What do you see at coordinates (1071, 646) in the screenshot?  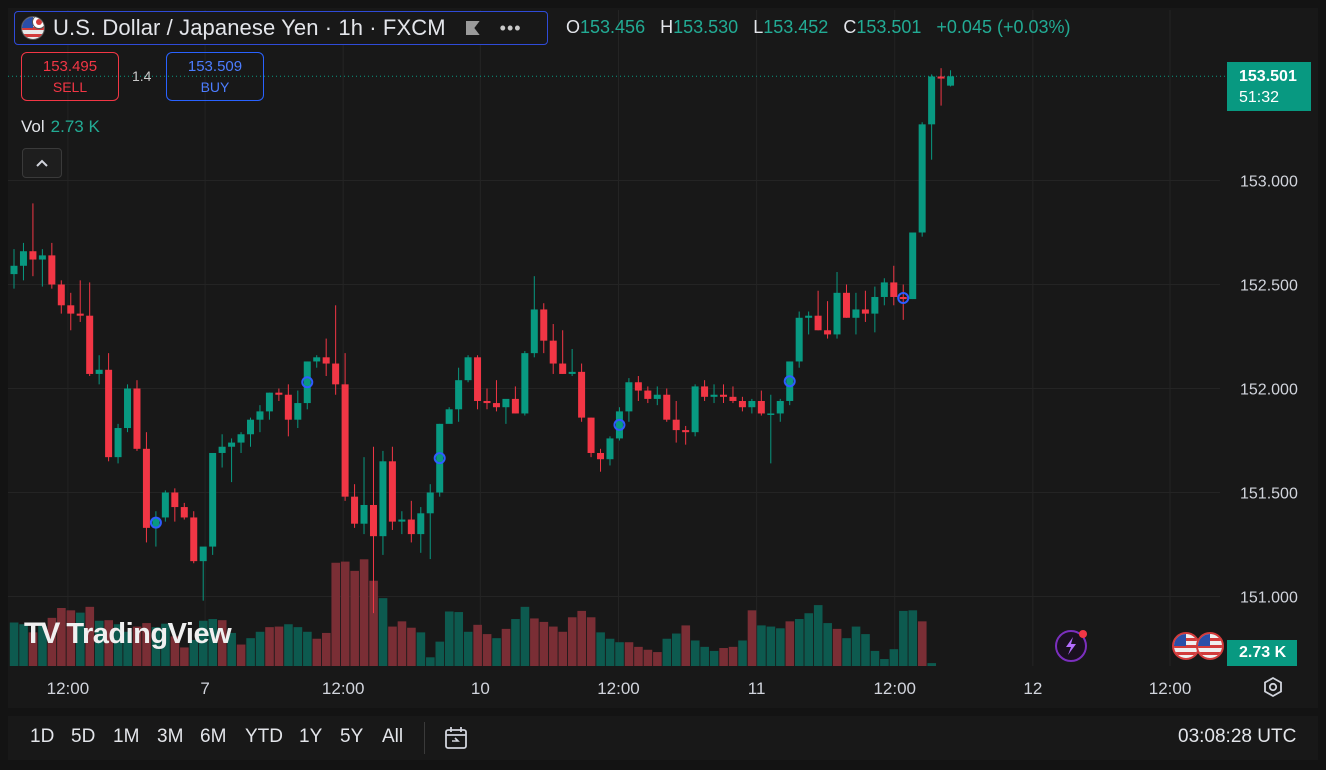 I see `bolt-shape` at bounding box center [1071, 646].